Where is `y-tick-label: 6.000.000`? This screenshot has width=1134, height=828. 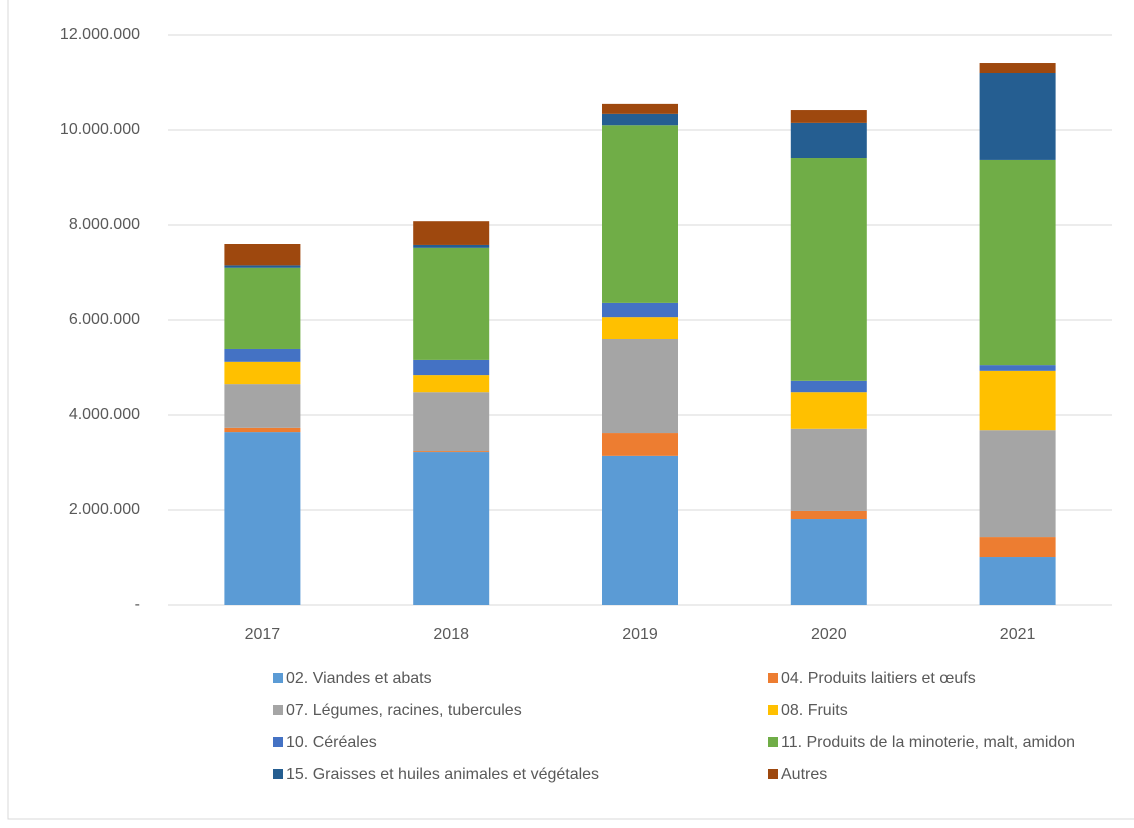 y-tick-label: 6.000.000 is located at coordinates (104, 319).